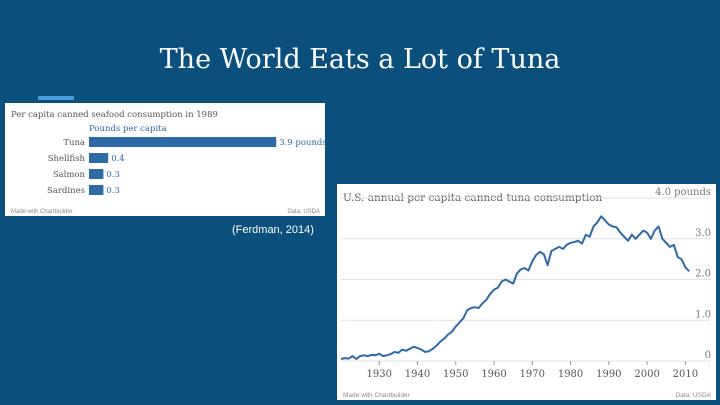 This screenshot has height=405, width=720. What do you see at coordinates (646, 374) in the screenshot?
I see `x-tick-label: 2000` at bounding box center [646, 374].